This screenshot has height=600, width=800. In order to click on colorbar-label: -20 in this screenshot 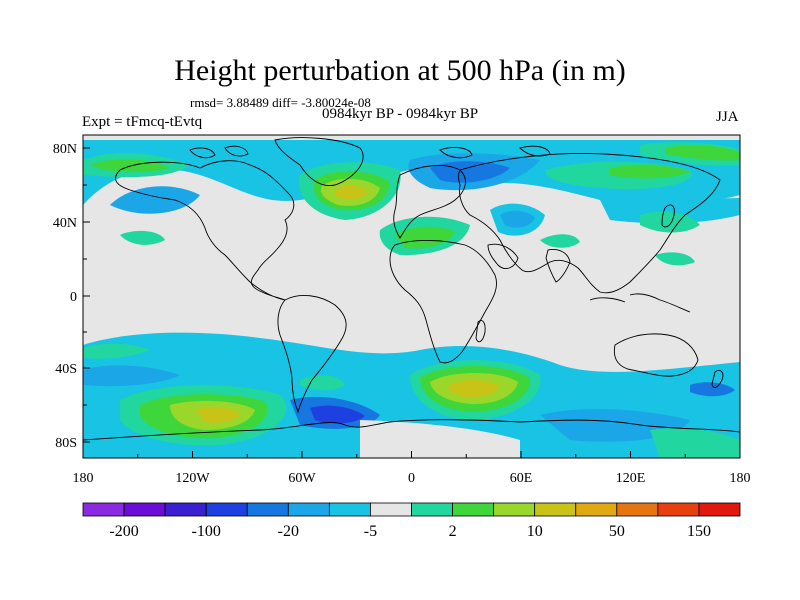, I will do `click(288, 531)`.